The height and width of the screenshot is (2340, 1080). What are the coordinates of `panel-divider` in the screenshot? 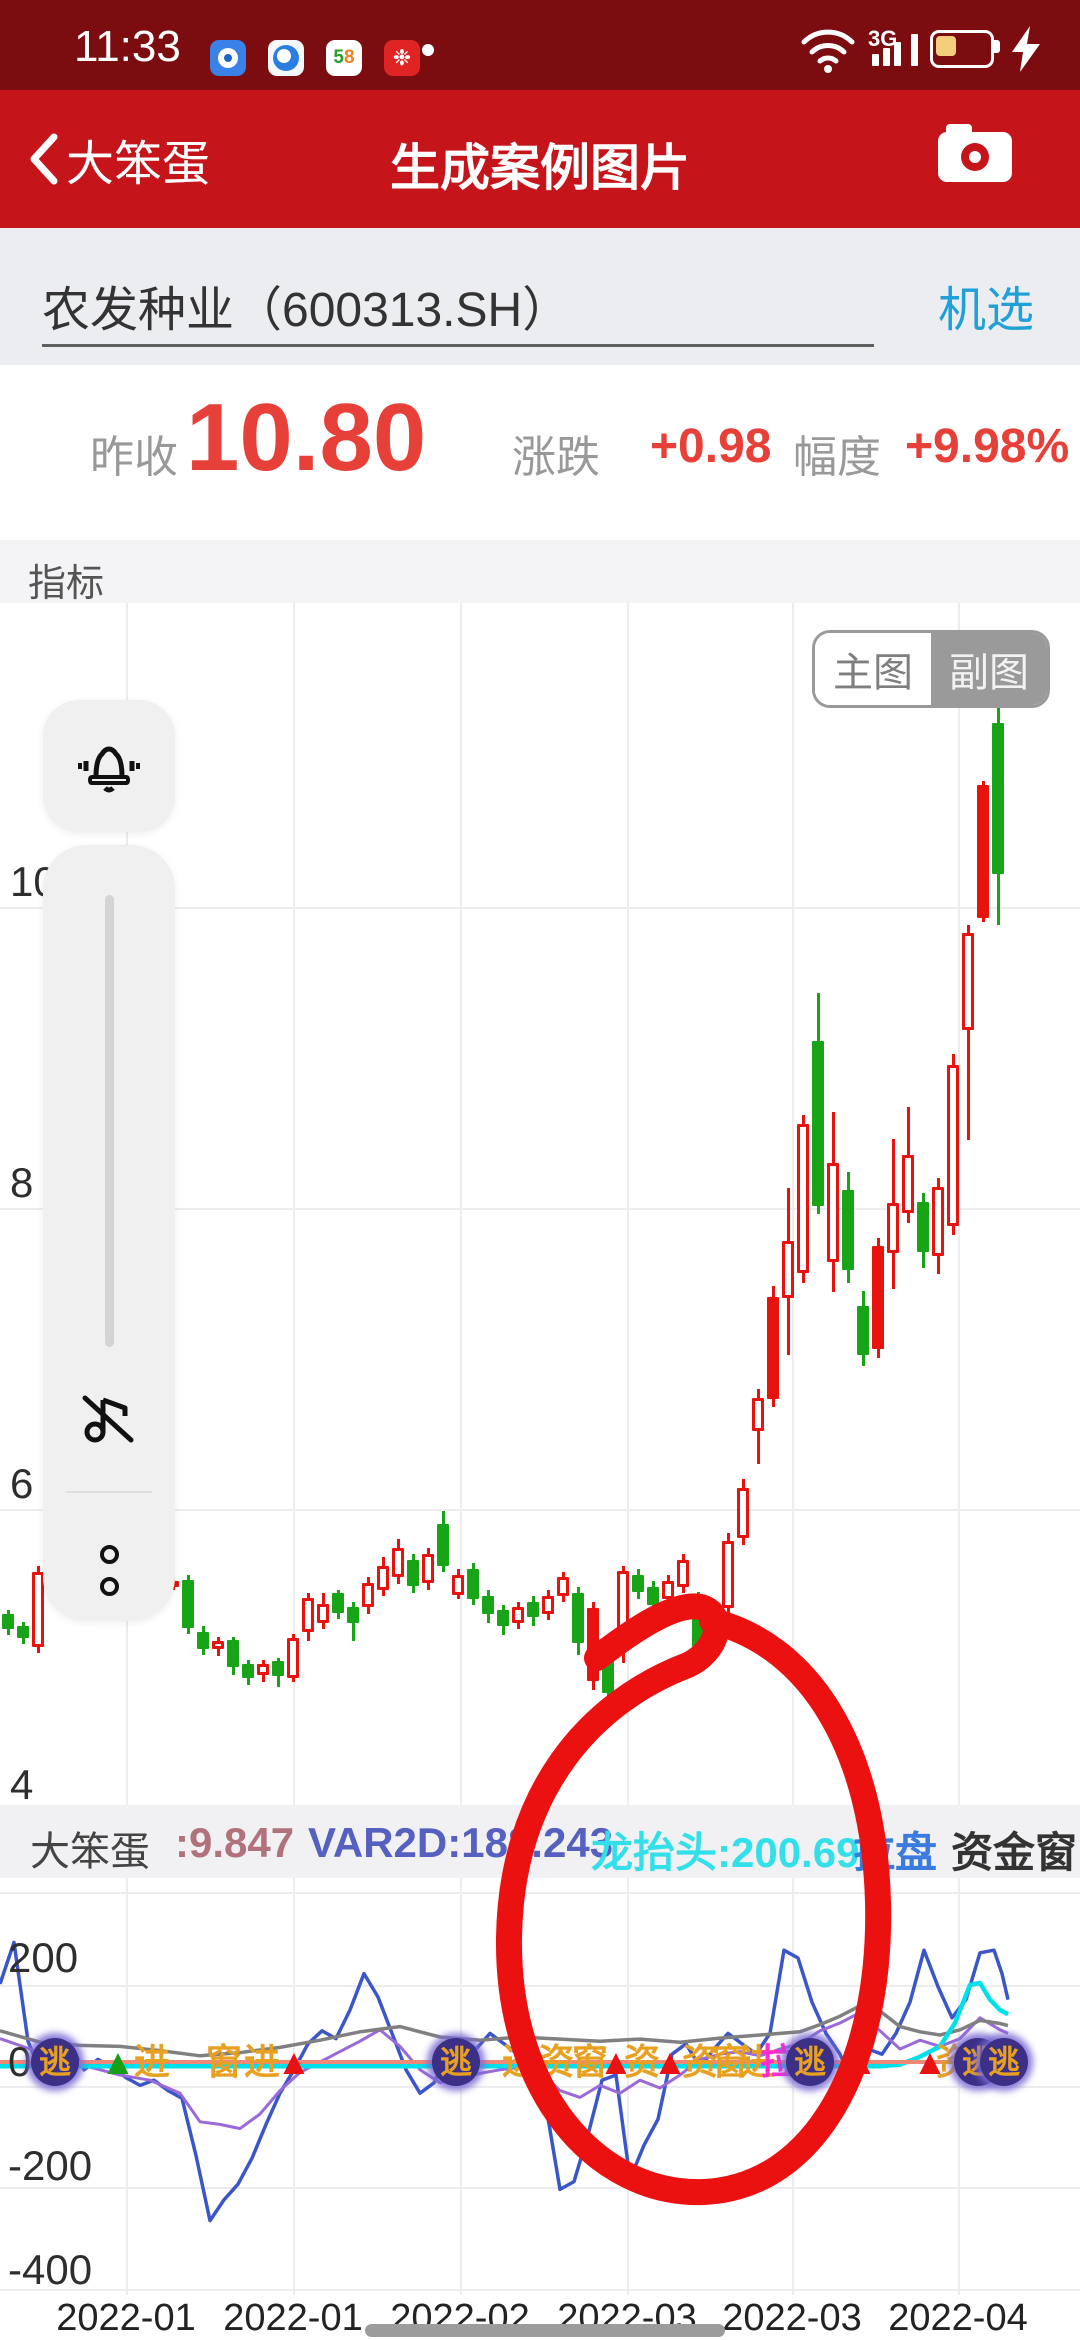 It's located at (109, 1492).